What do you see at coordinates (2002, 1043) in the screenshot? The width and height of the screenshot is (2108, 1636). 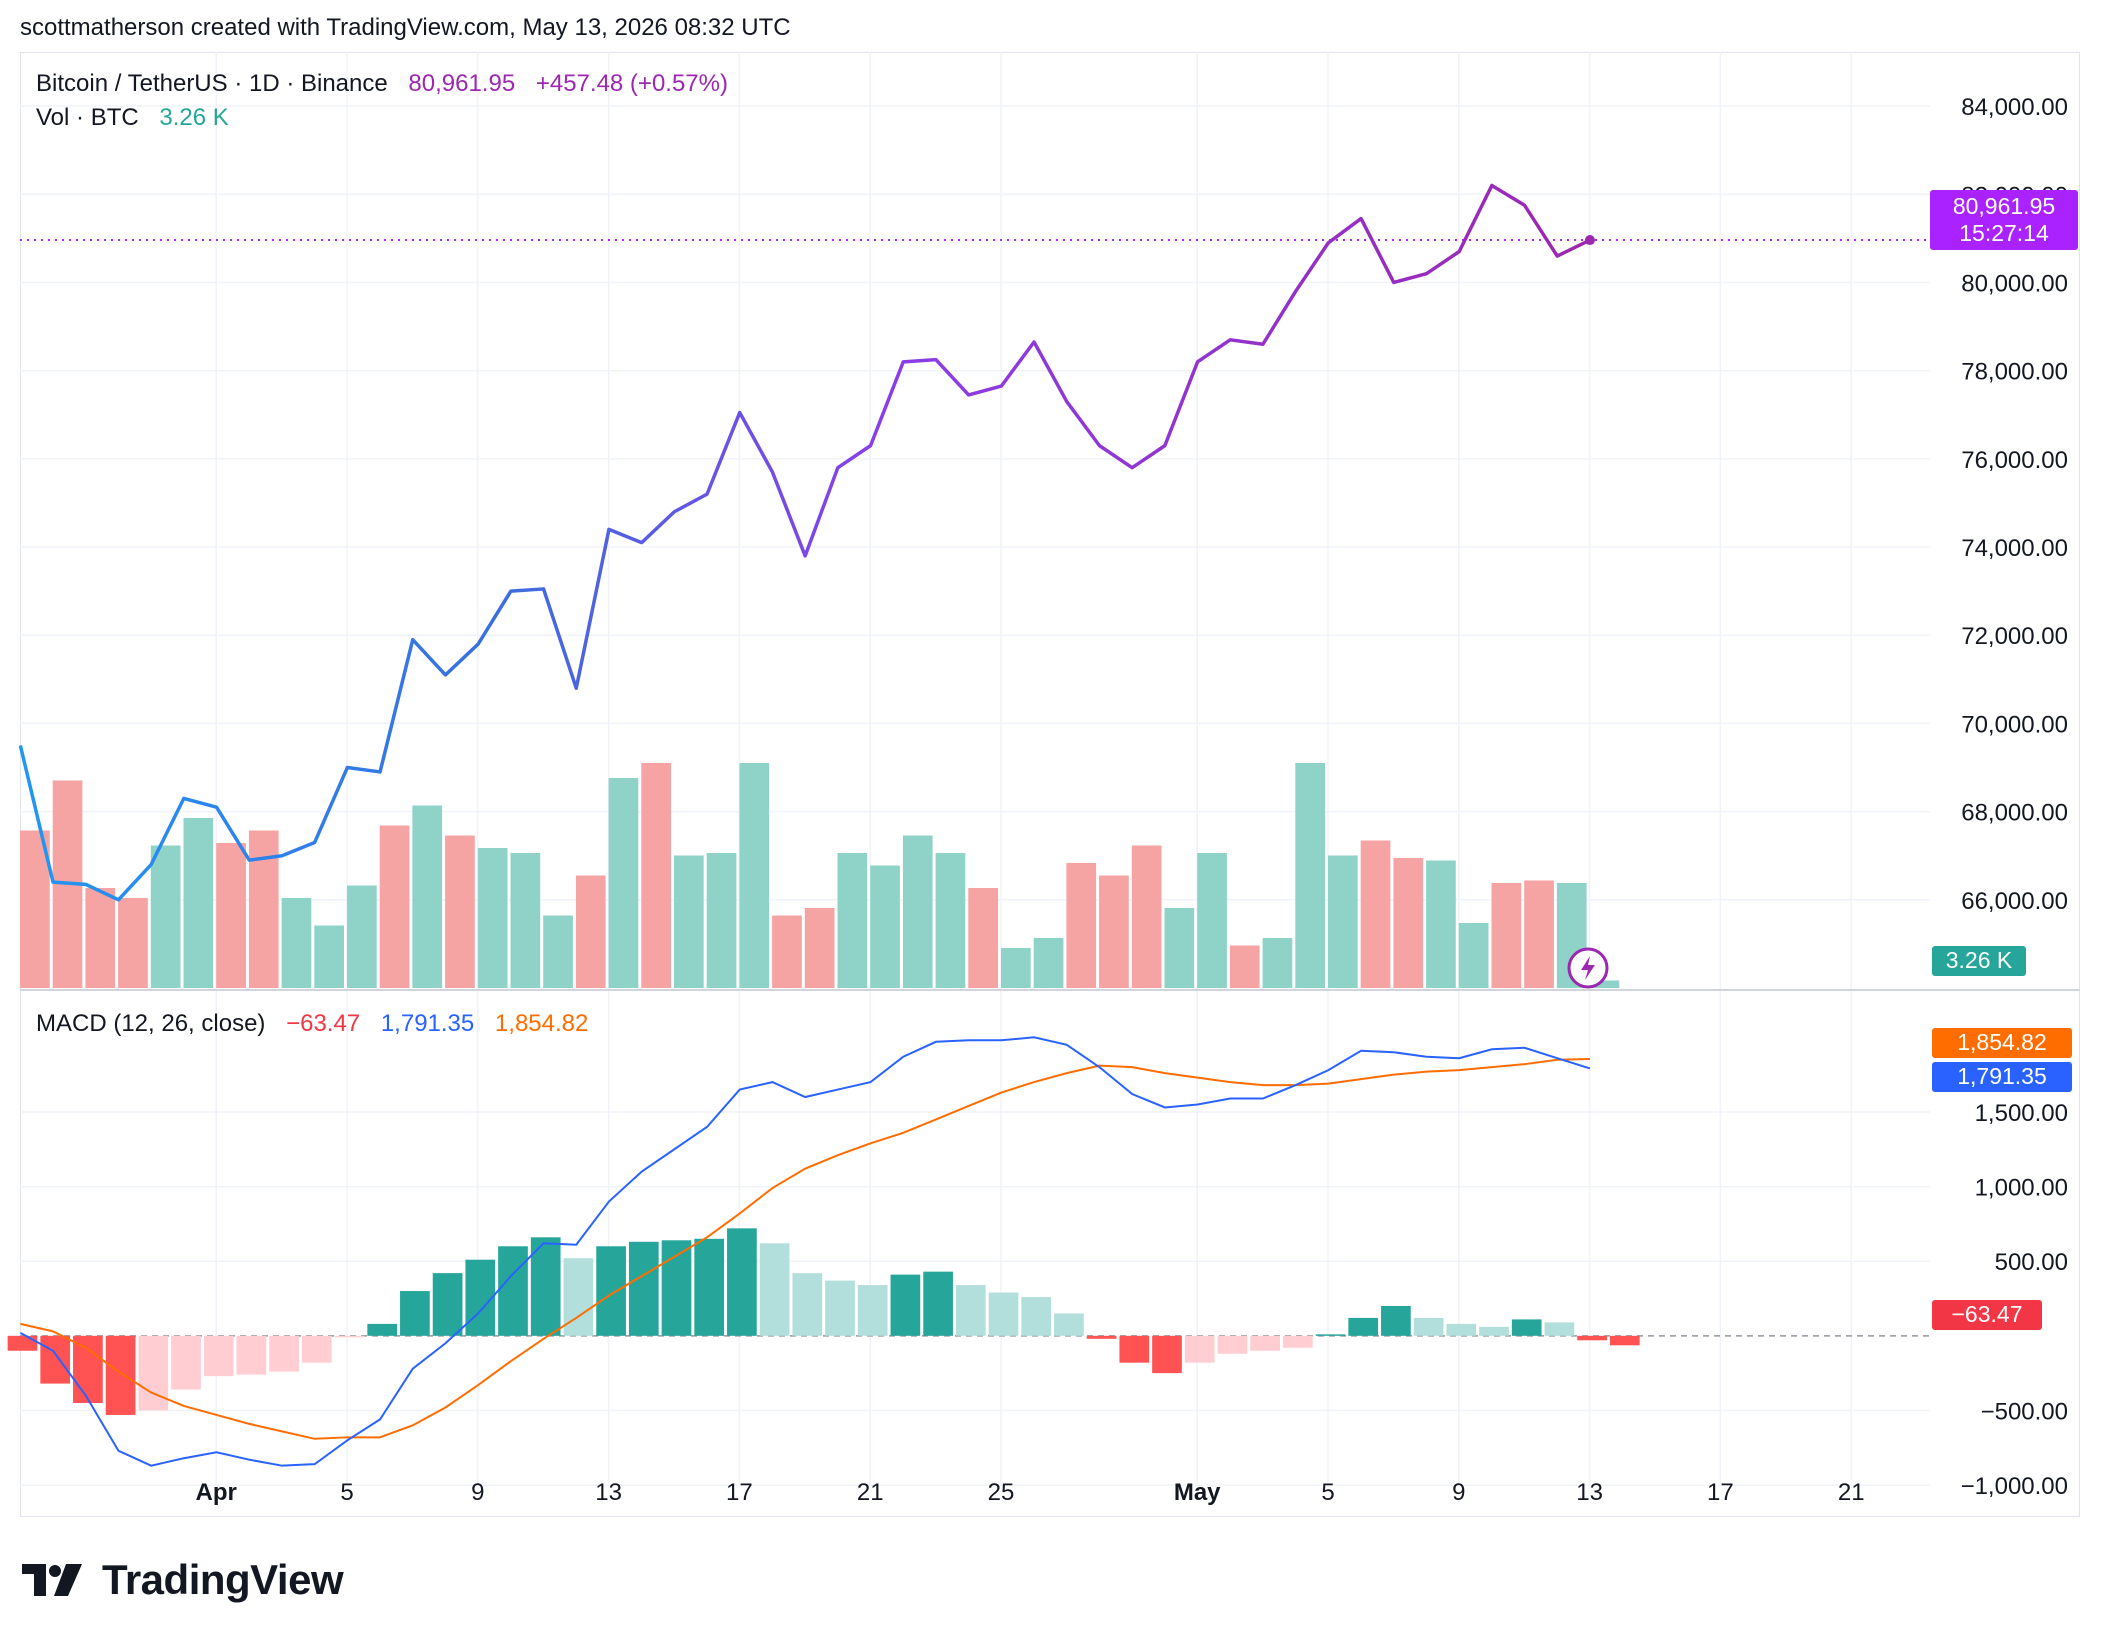 I see `signal-badge: 1,854.82` at bounding box center [2002, 1043].